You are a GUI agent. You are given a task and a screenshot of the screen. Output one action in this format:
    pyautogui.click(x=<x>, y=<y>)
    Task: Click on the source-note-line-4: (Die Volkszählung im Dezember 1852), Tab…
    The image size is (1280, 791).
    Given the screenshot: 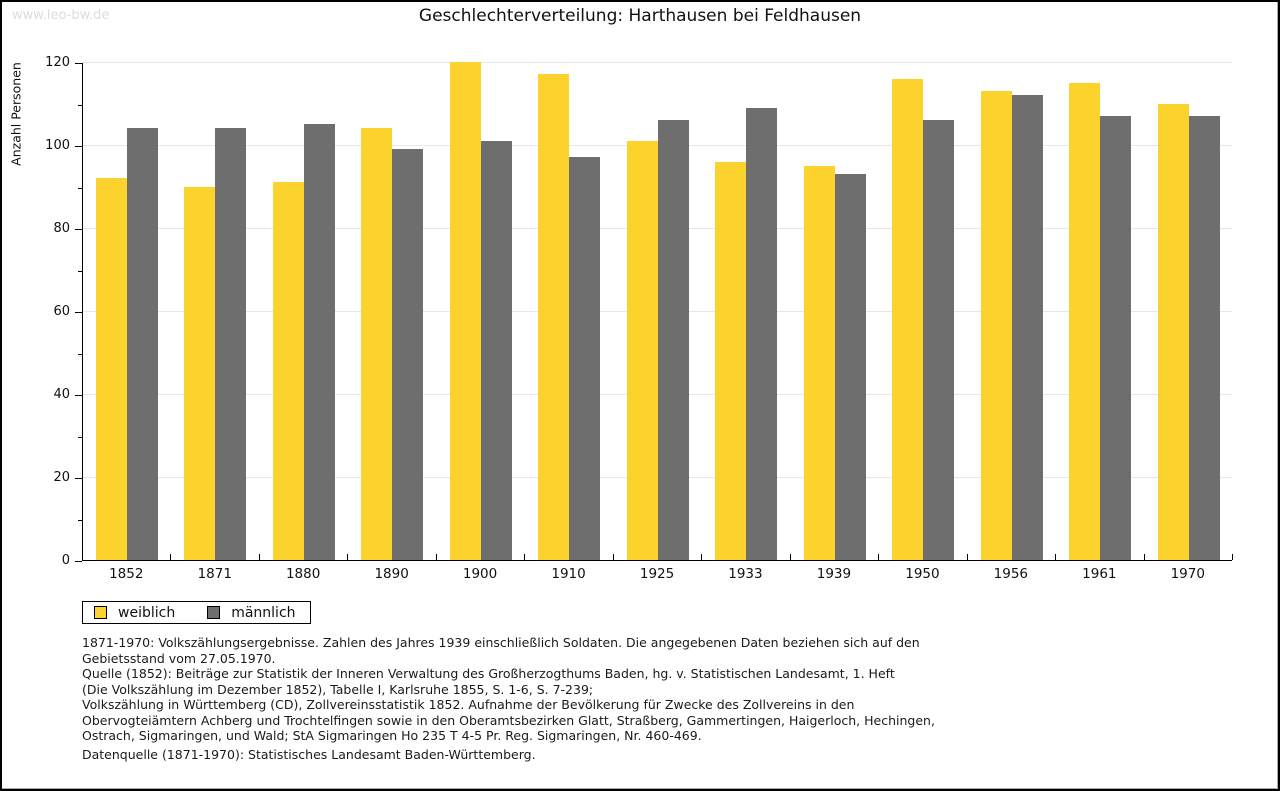 What is the action you would take?
    pyautogui.click(x=338, y=689)
    